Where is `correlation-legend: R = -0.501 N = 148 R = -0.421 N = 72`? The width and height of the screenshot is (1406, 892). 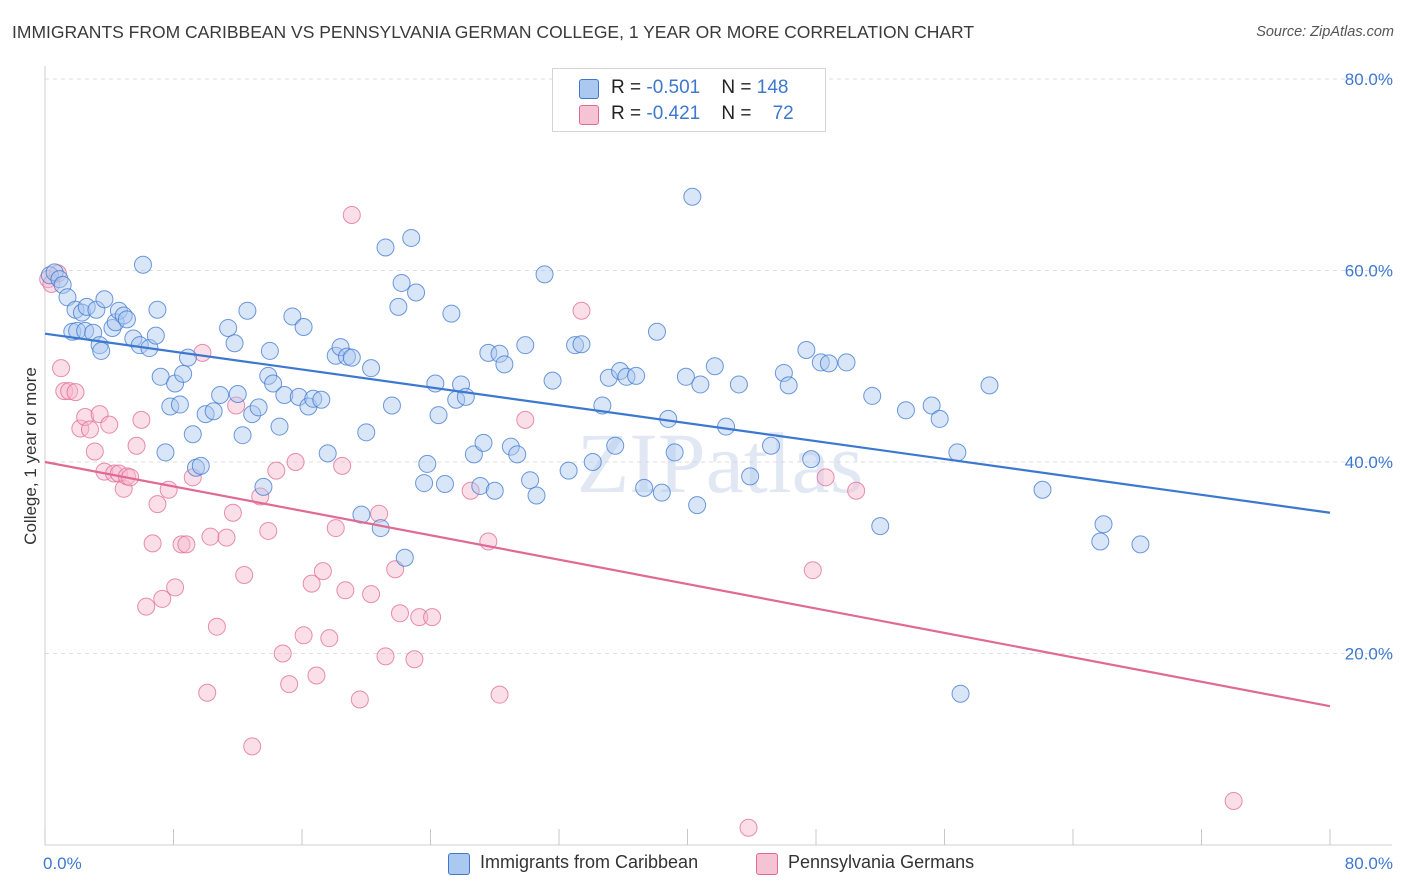
correlation-legend: R = -0.501 N = 148 R = -0.421 N = 72 is located at coordinates (689, 100).